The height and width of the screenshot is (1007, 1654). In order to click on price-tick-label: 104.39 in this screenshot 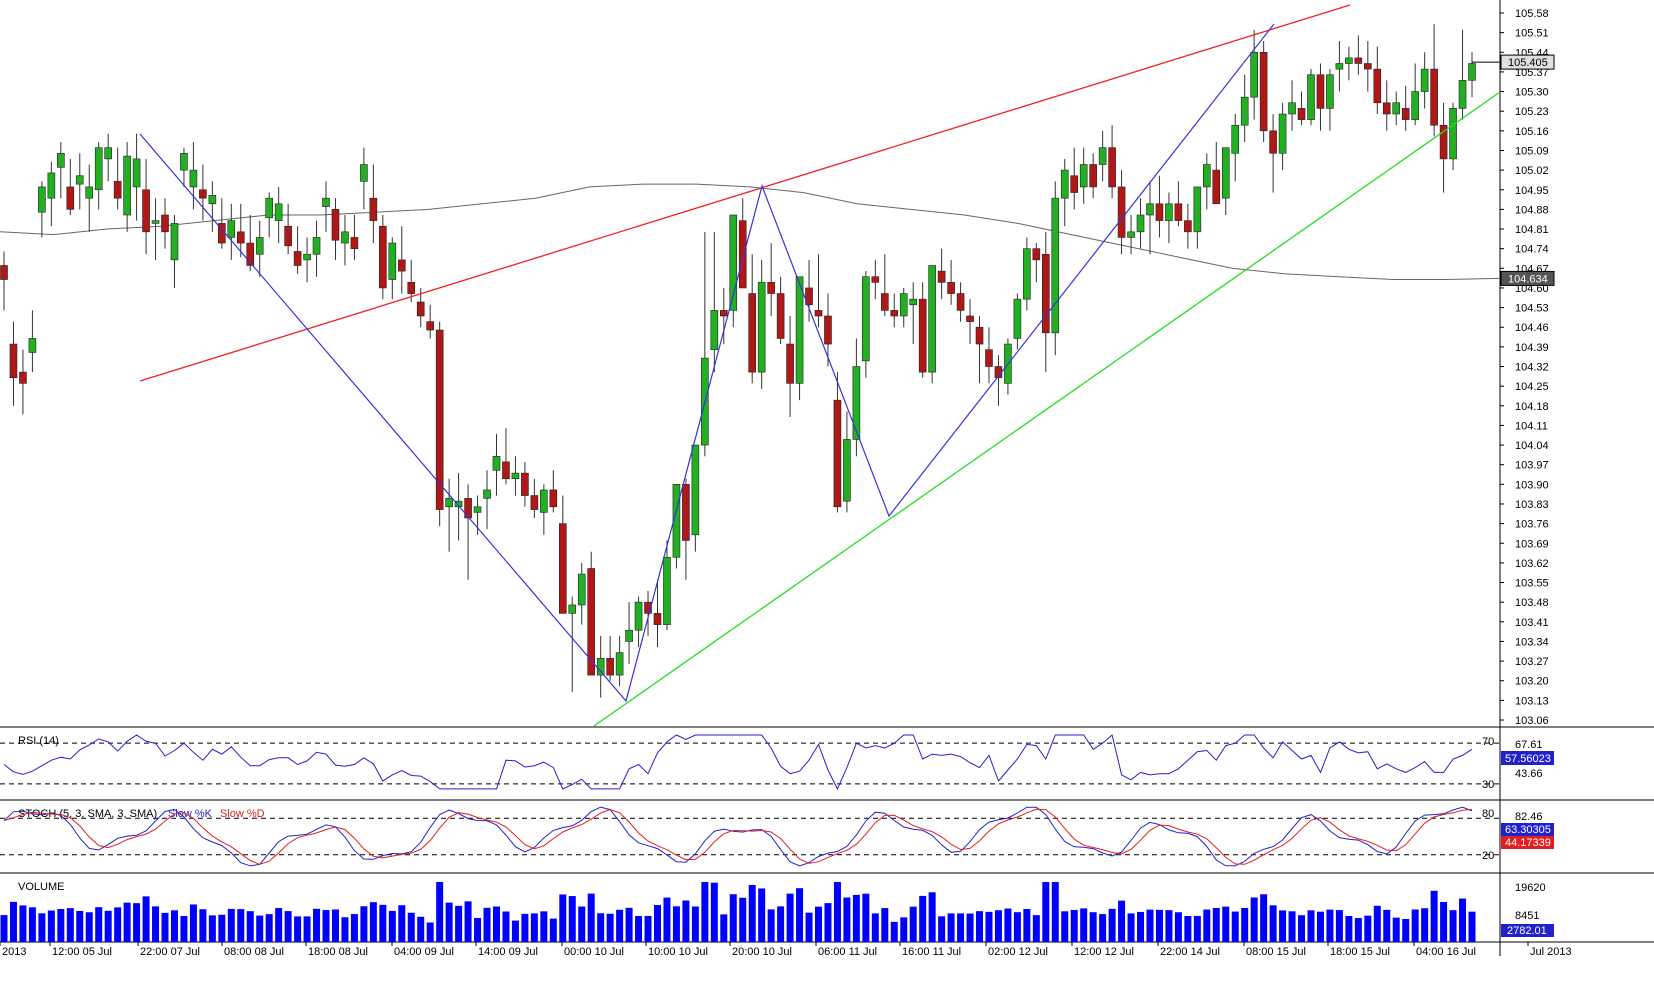, I will do `click(1532, 348)`.